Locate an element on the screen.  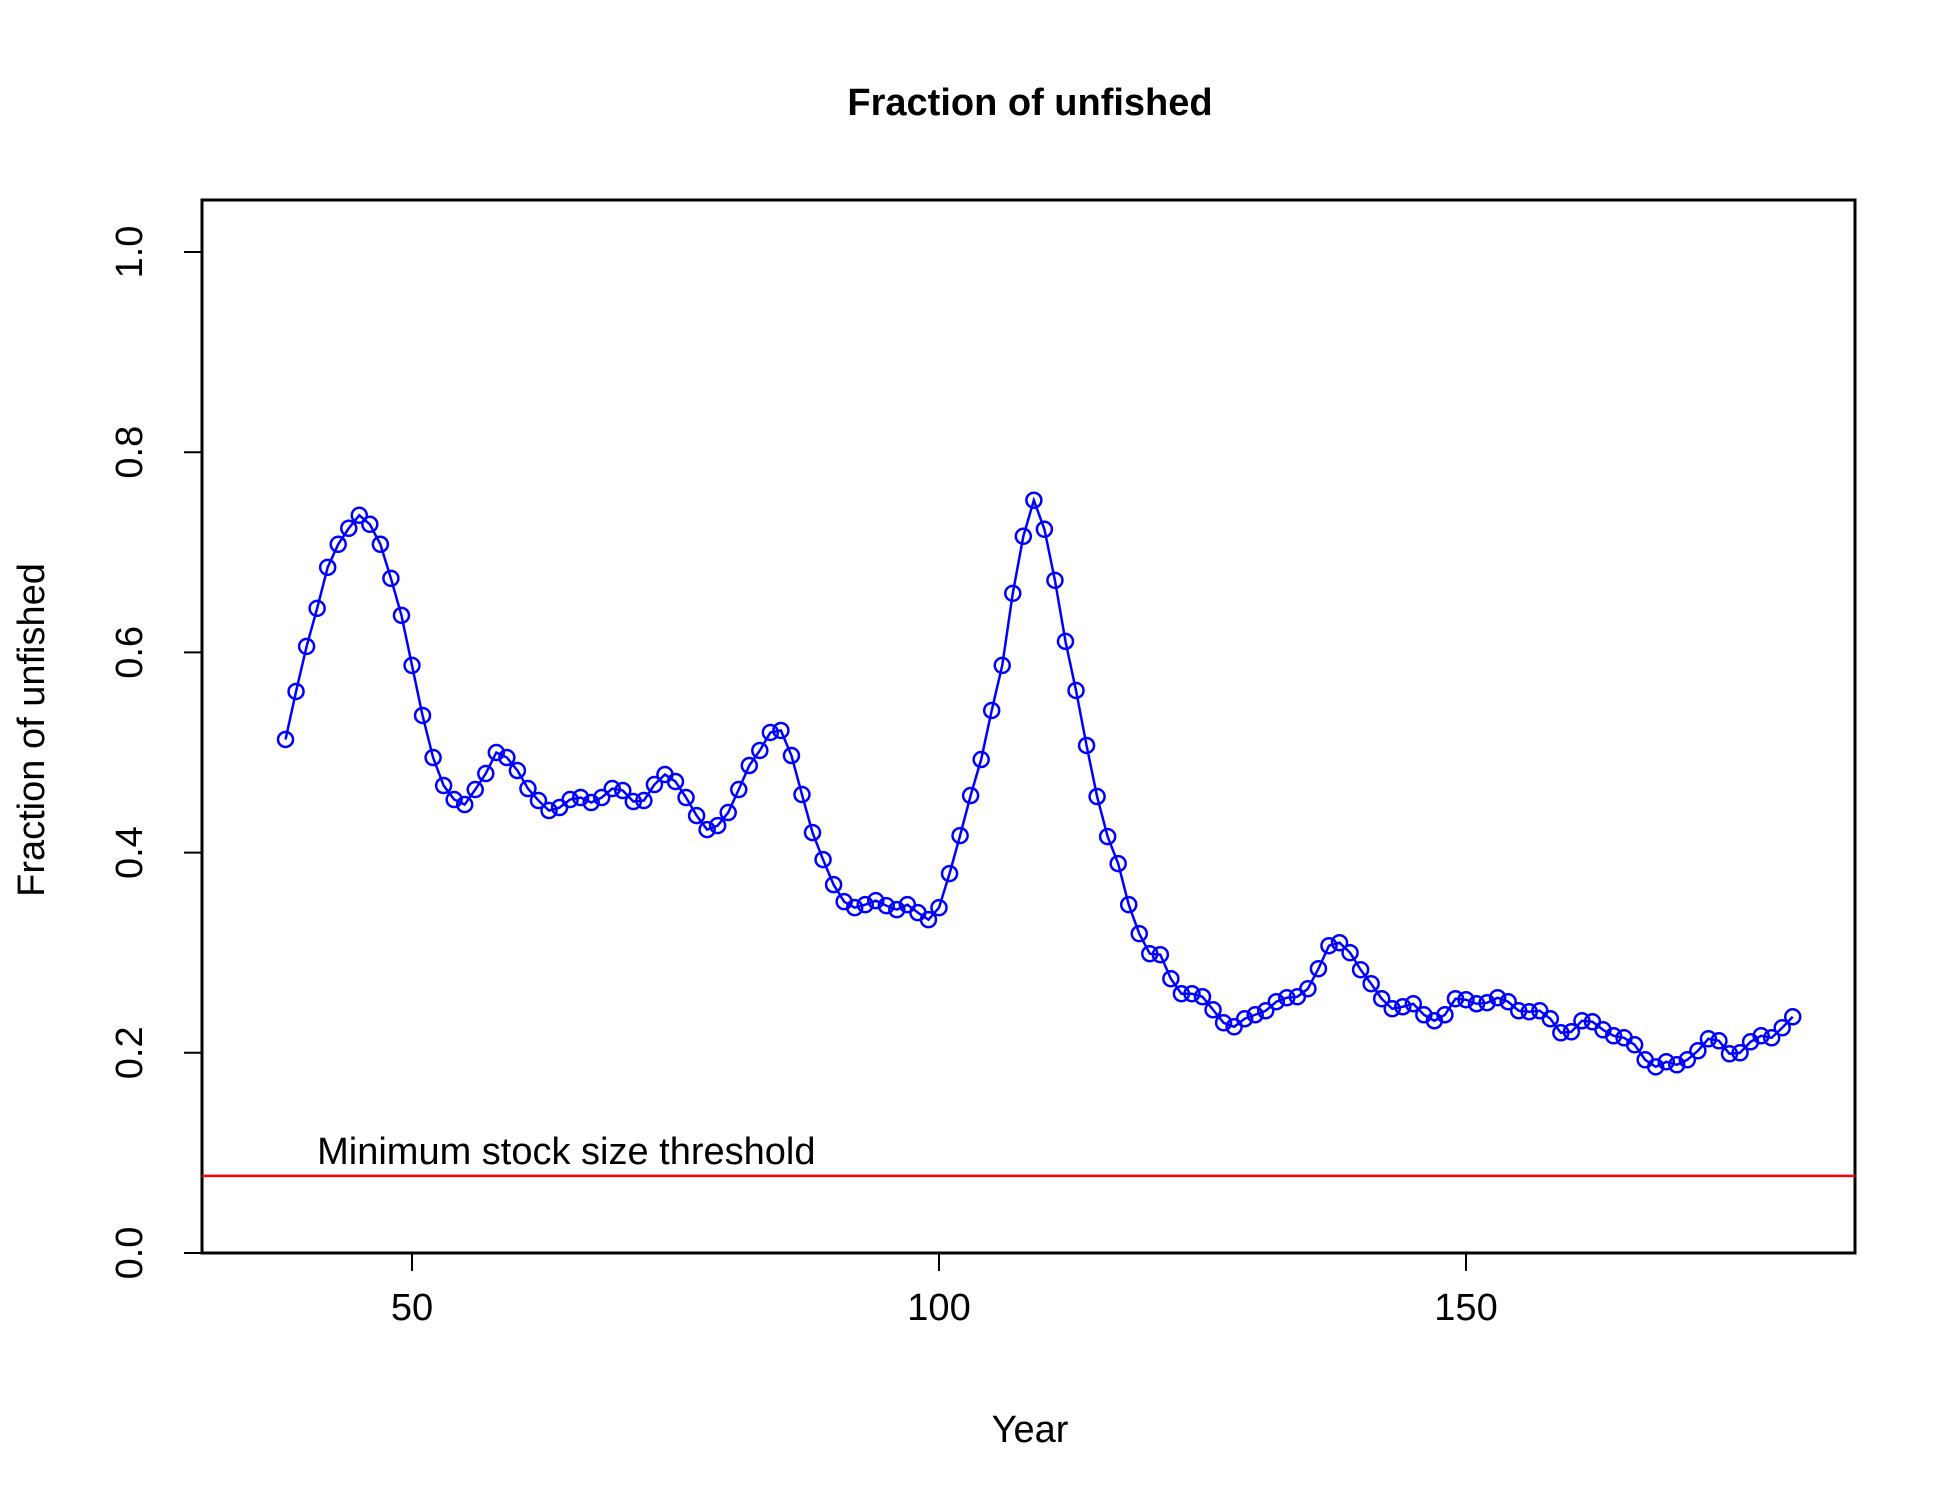
y-tick-label: 0.8 is located at coordinates (130, 452).